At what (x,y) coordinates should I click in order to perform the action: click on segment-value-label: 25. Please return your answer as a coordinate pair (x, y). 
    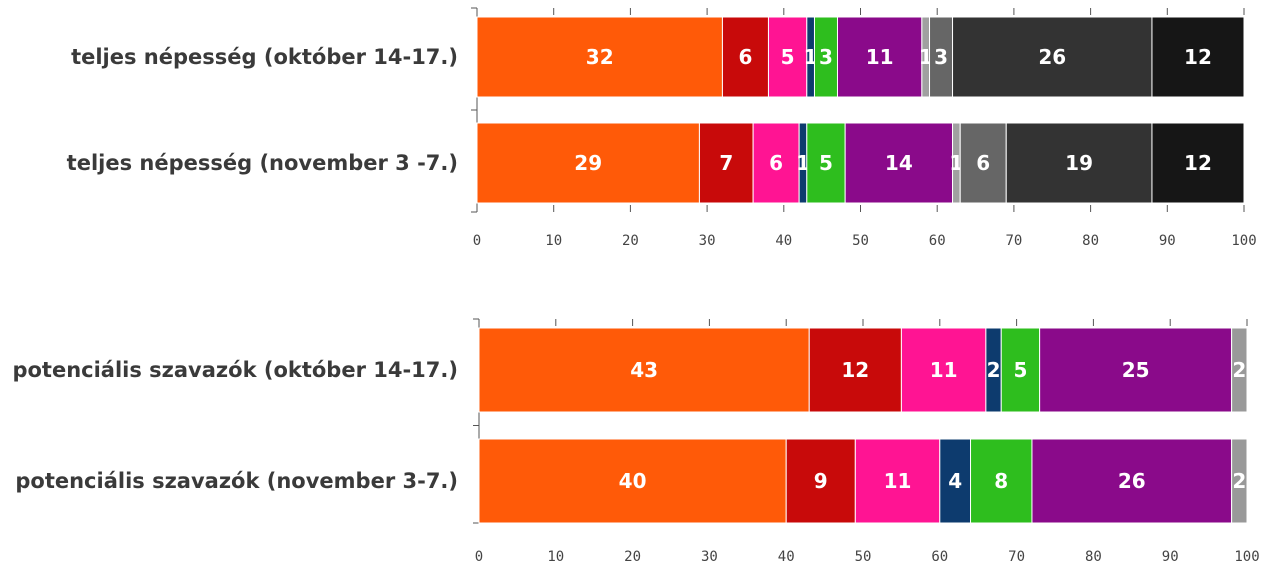
    Looking at the image, I should click on (1136, 370).